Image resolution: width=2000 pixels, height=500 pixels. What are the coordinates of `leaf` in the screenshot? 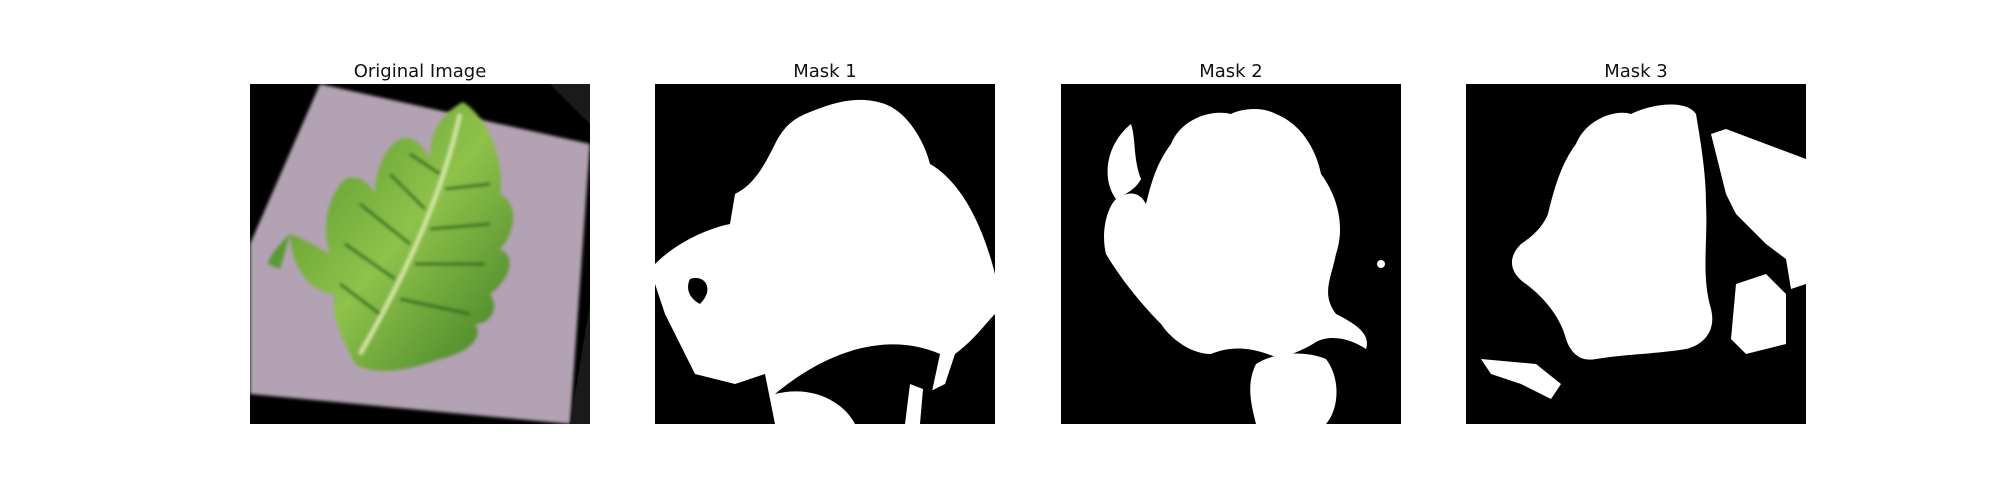 It's located at (391, 236).